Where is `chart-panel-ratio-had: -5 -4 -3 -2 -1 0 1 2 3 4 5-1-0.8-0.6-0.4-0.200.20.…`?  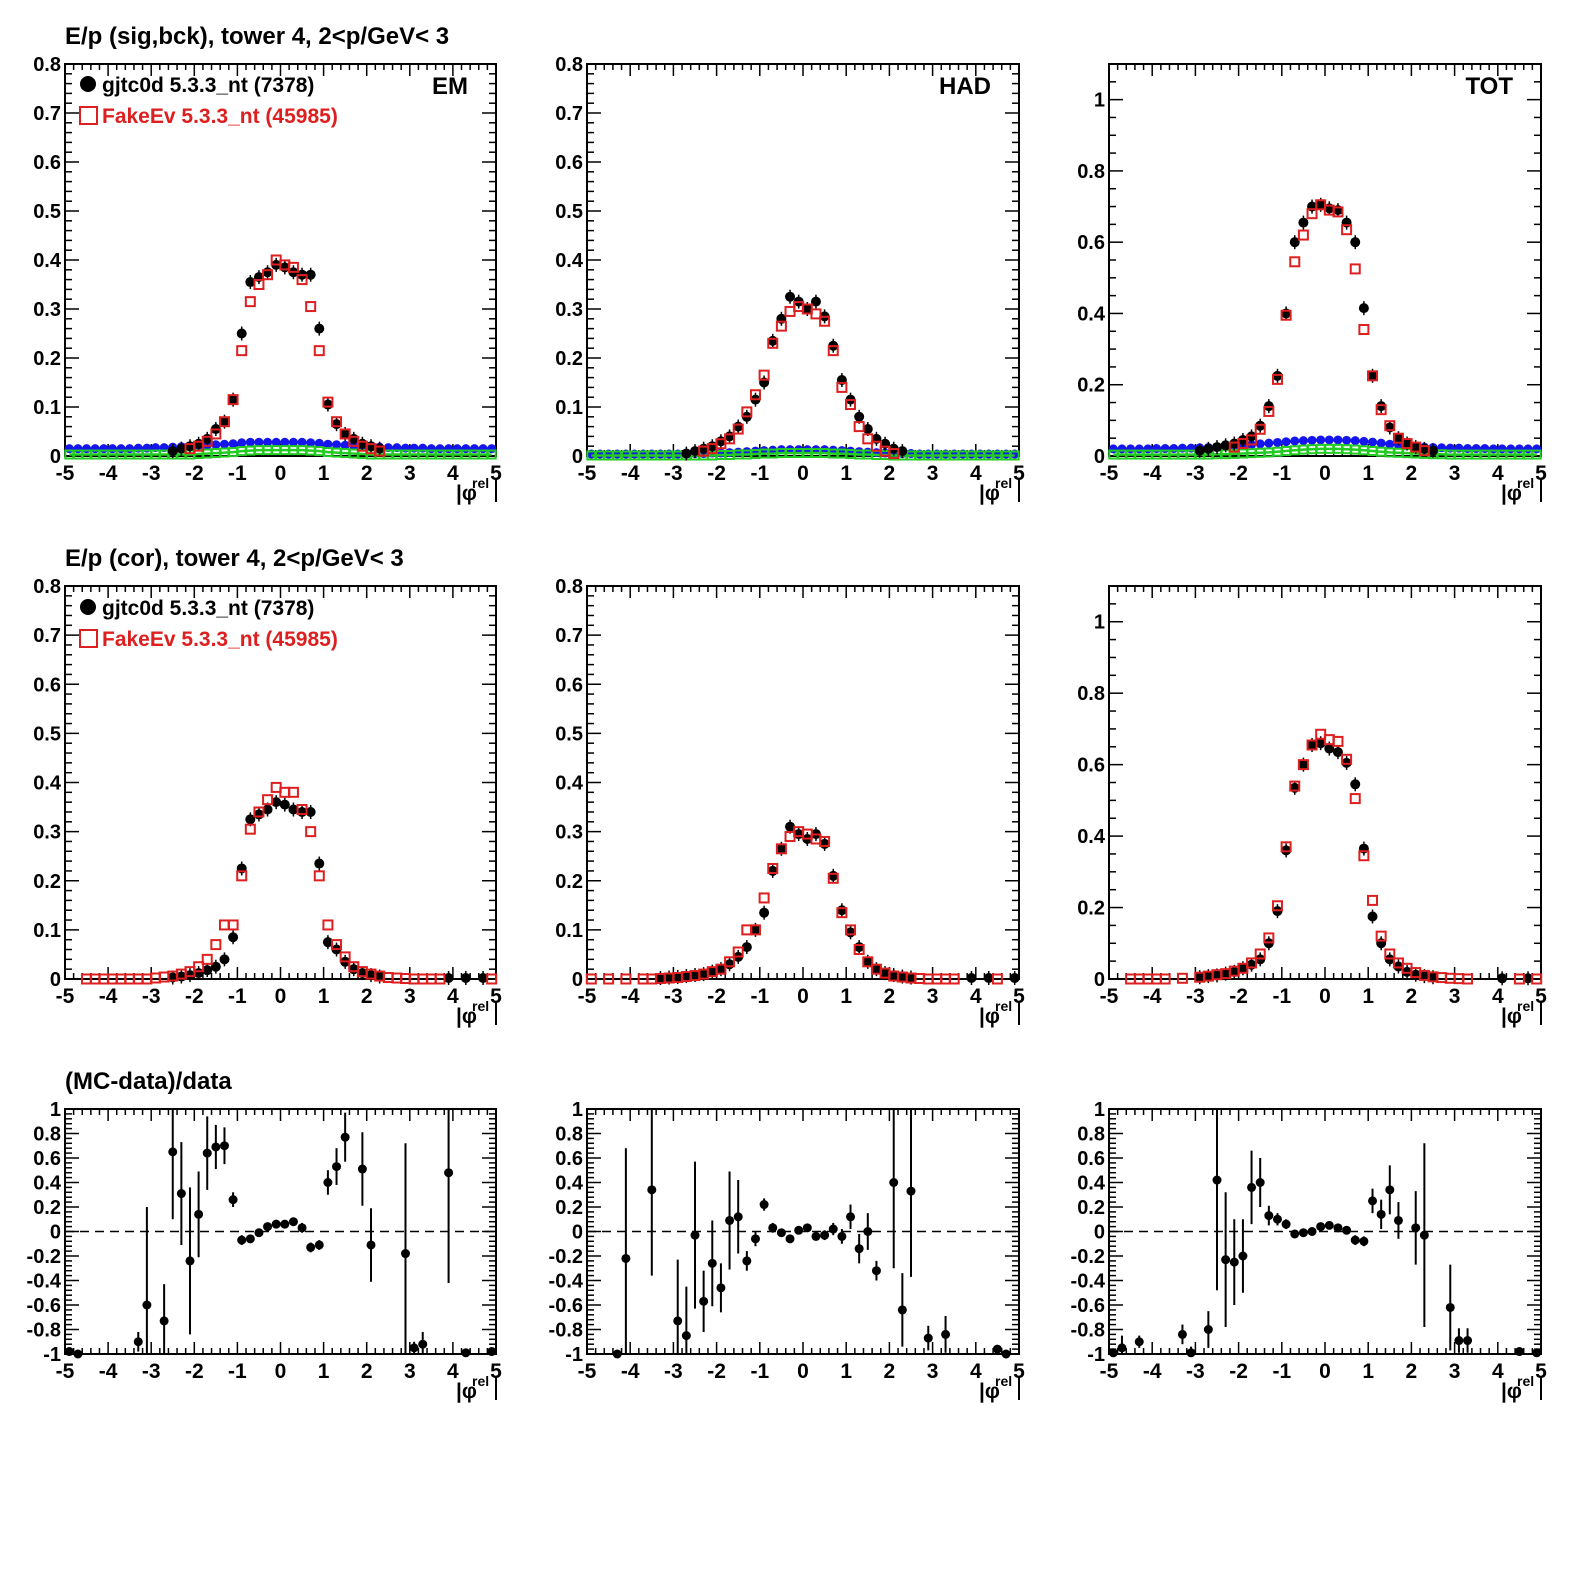 chart-panel-ratio-had: -5 -4 -3 -2 -1 0 1 2 3 4 5-1-0.8-0.6-0.4-0.200.20.… is located at coordinates (787, 1251).